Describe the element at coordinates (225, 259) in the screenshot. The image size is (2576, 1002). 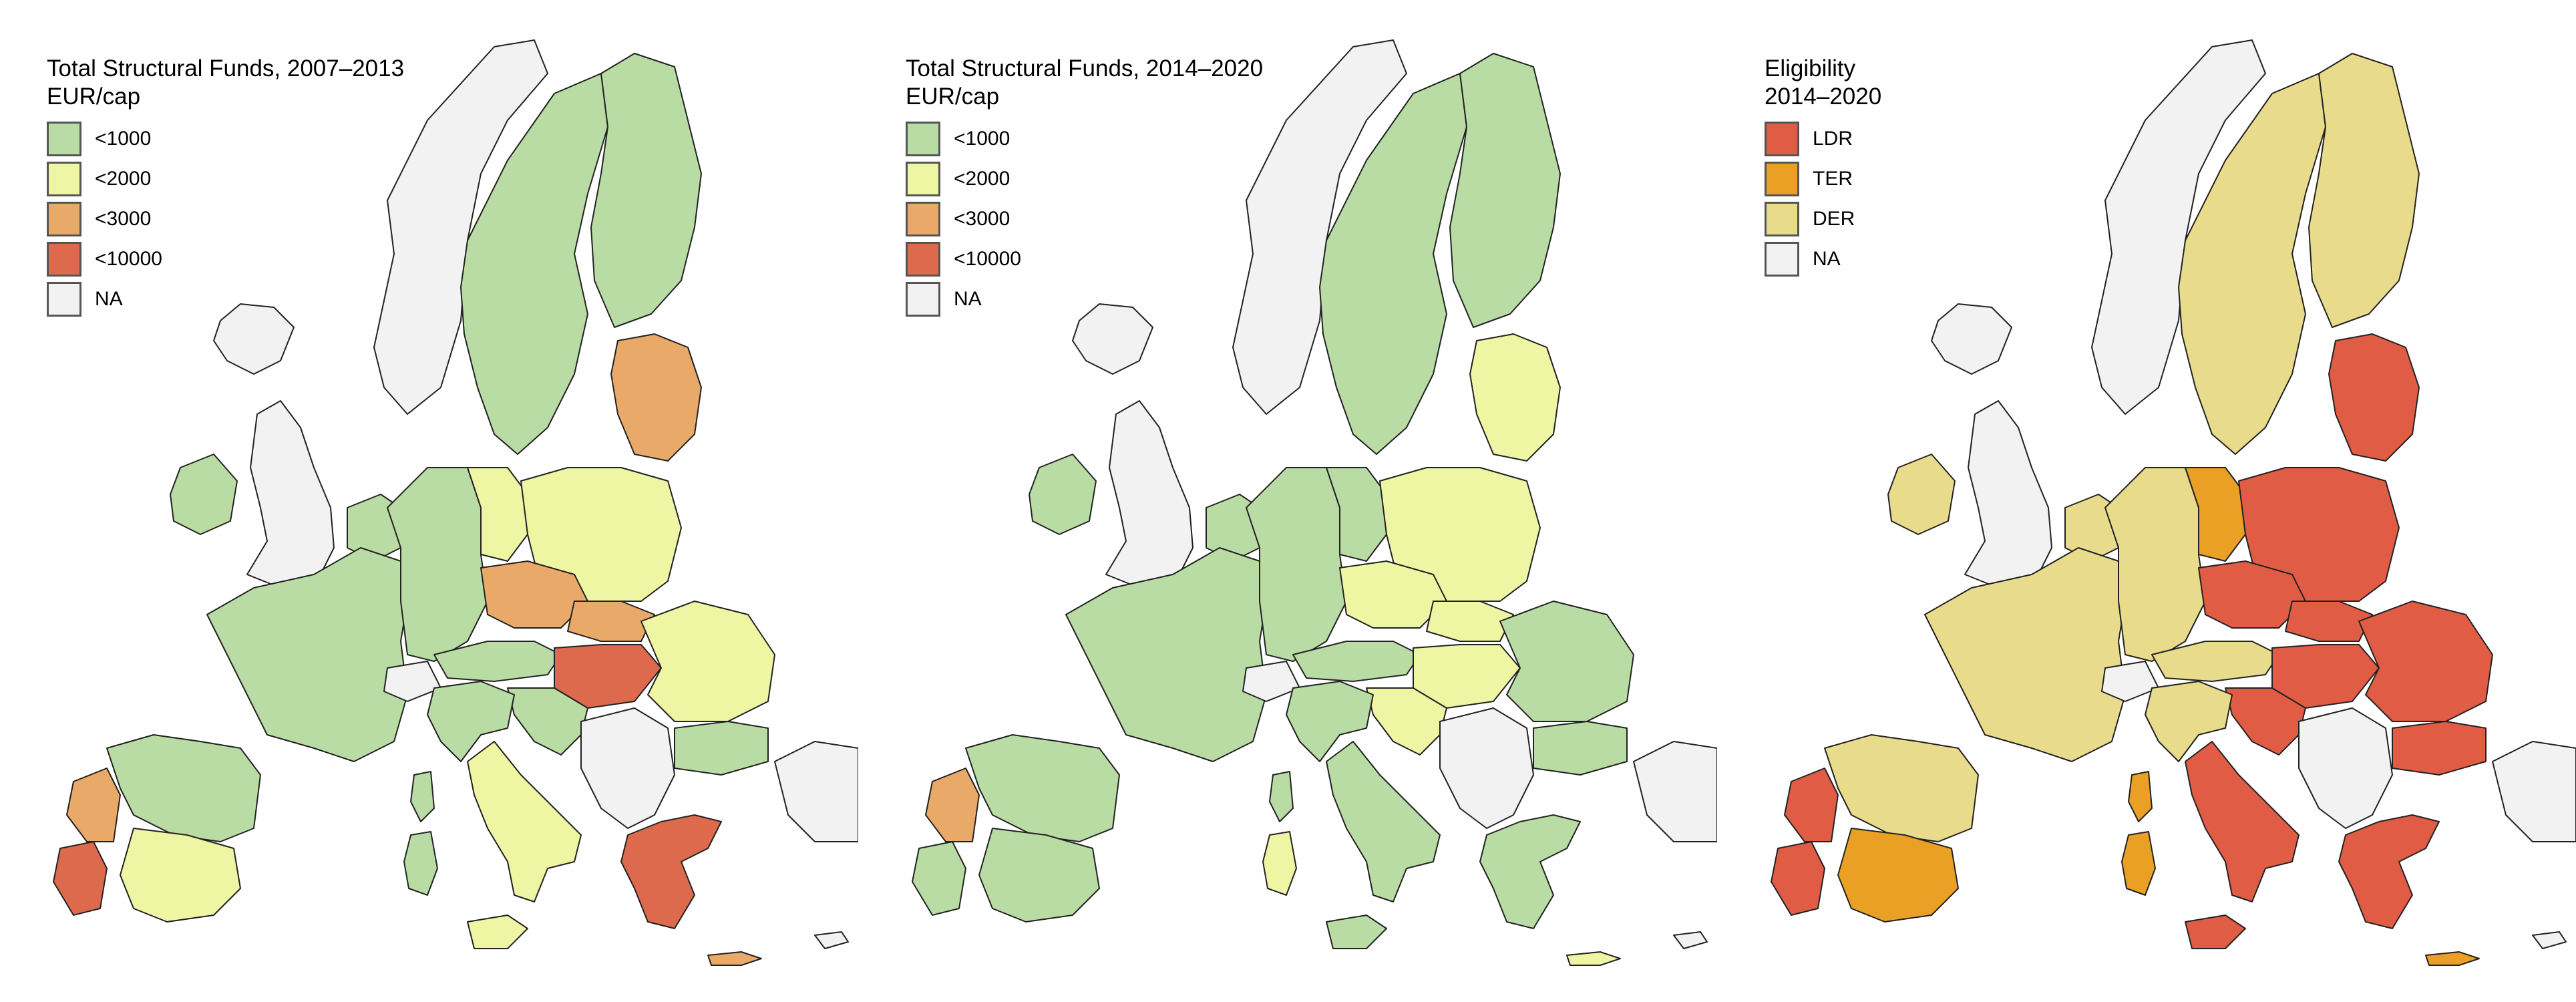
I see `legend-item: <10000` at that location.